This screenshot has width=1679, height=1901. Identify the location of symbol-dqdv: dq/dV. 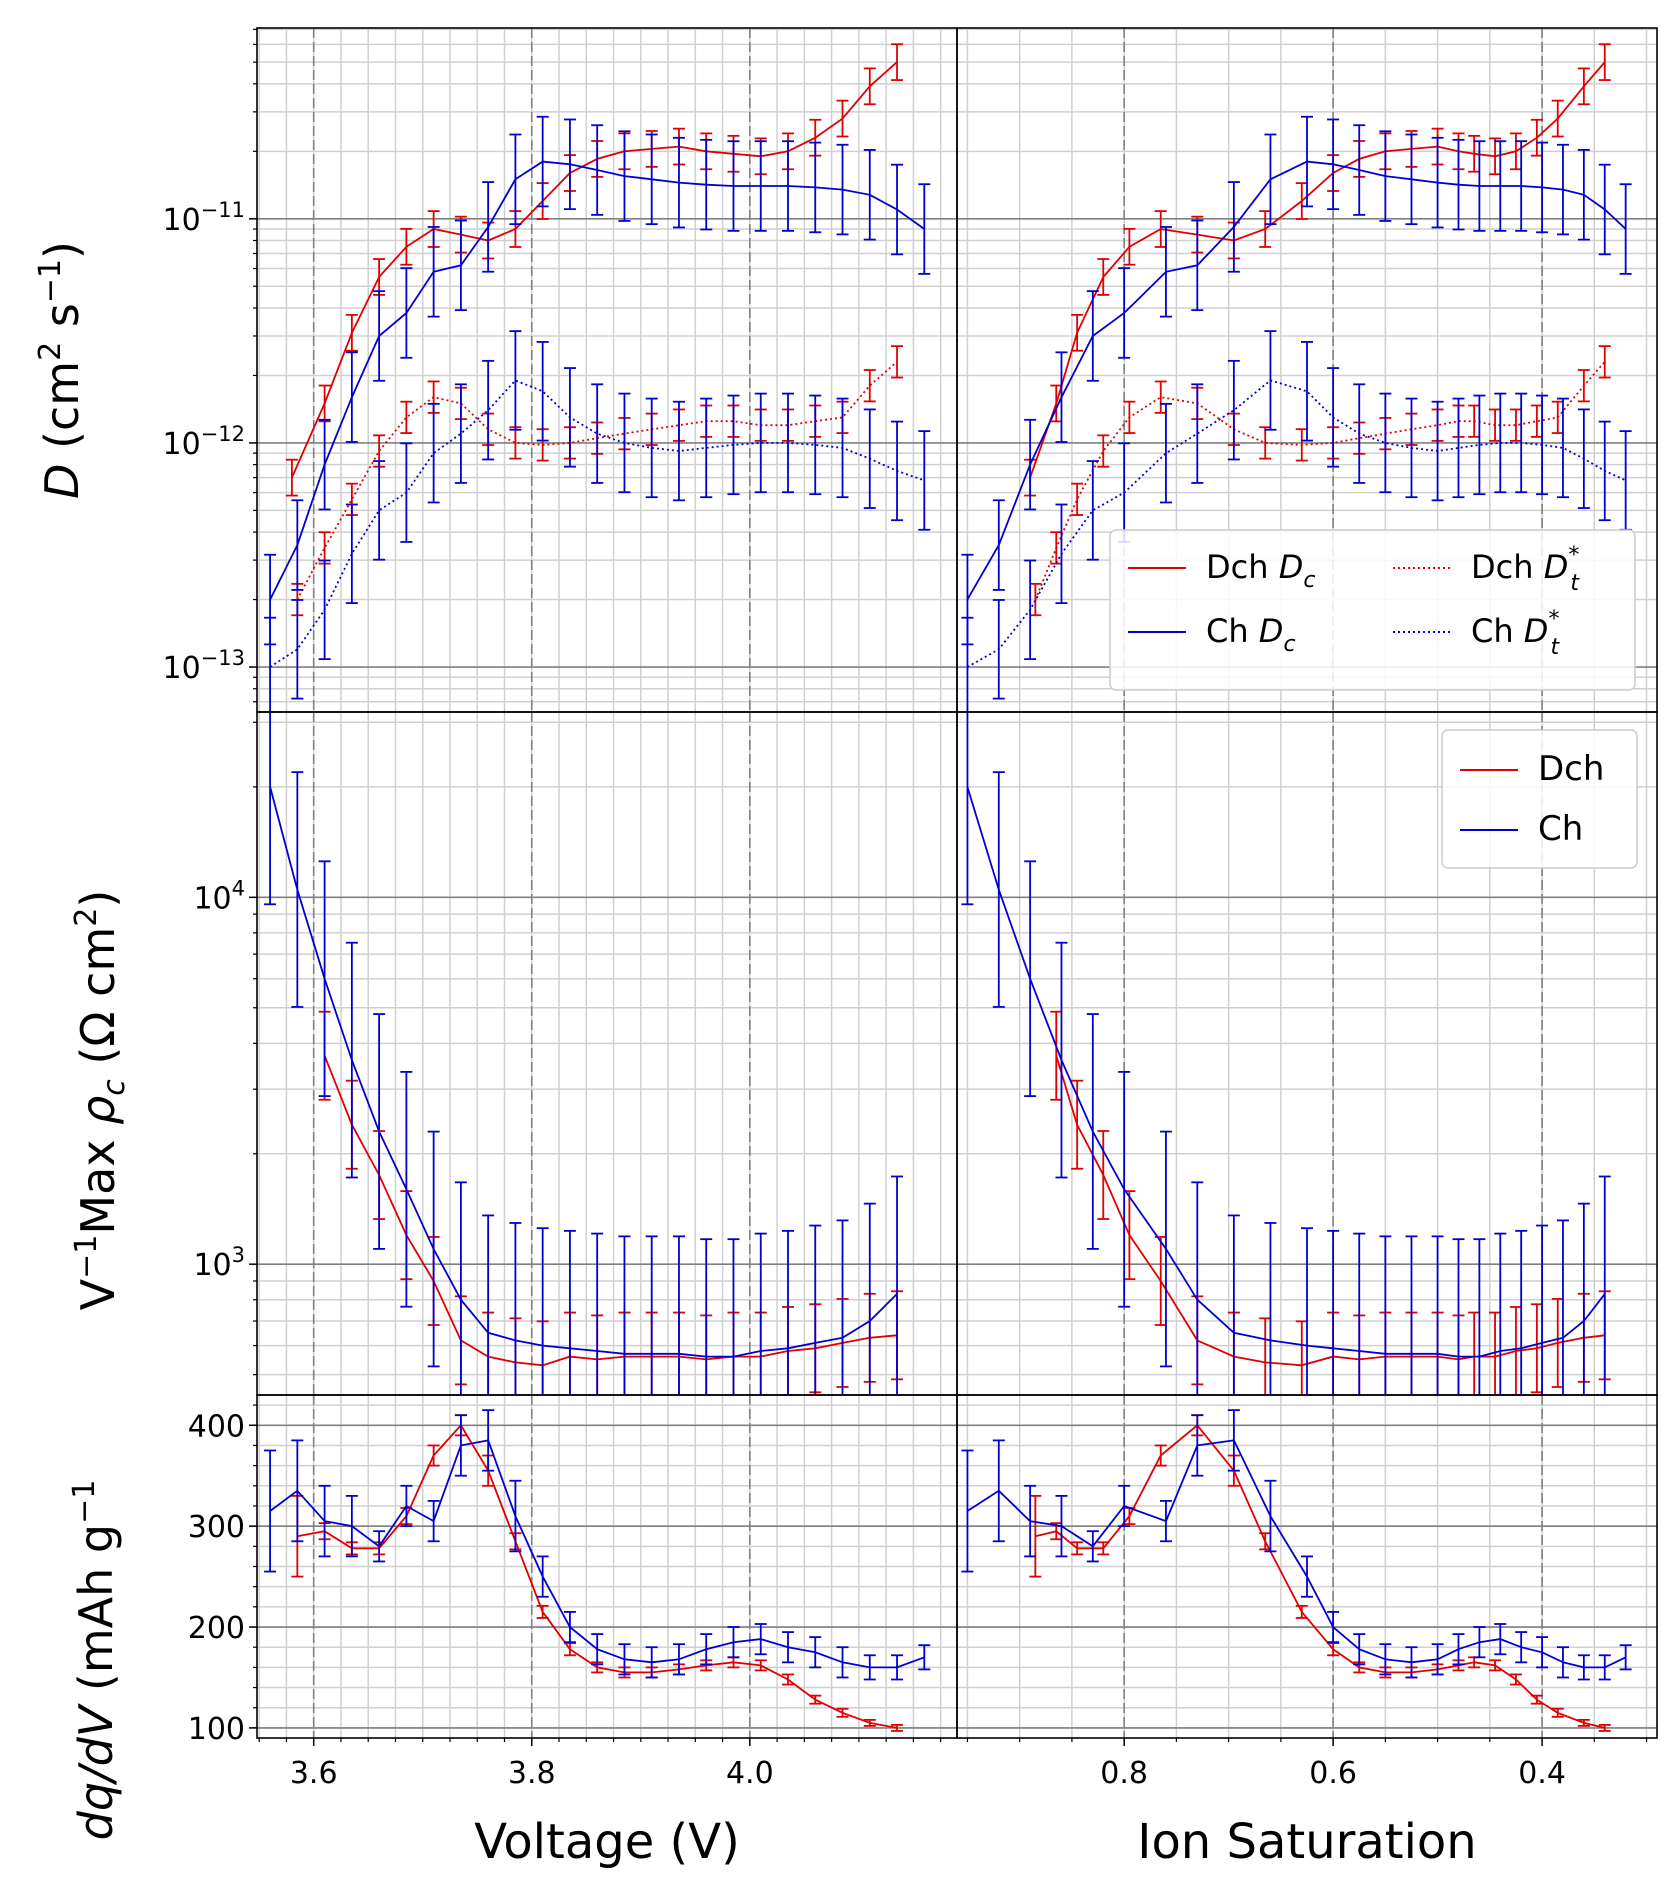
(96, 1771).